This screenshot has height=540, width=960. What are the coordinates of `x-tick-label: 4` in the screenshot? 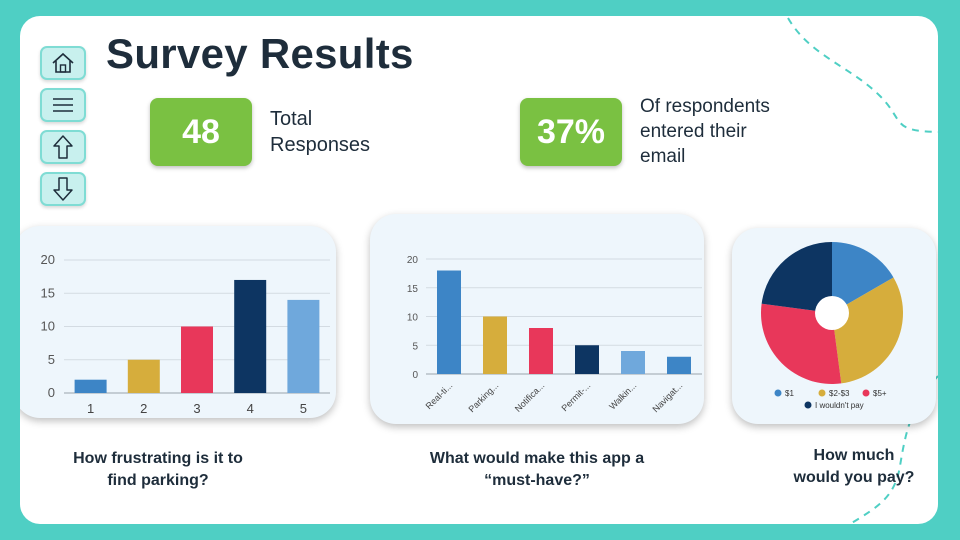 It's located at (250, 408).